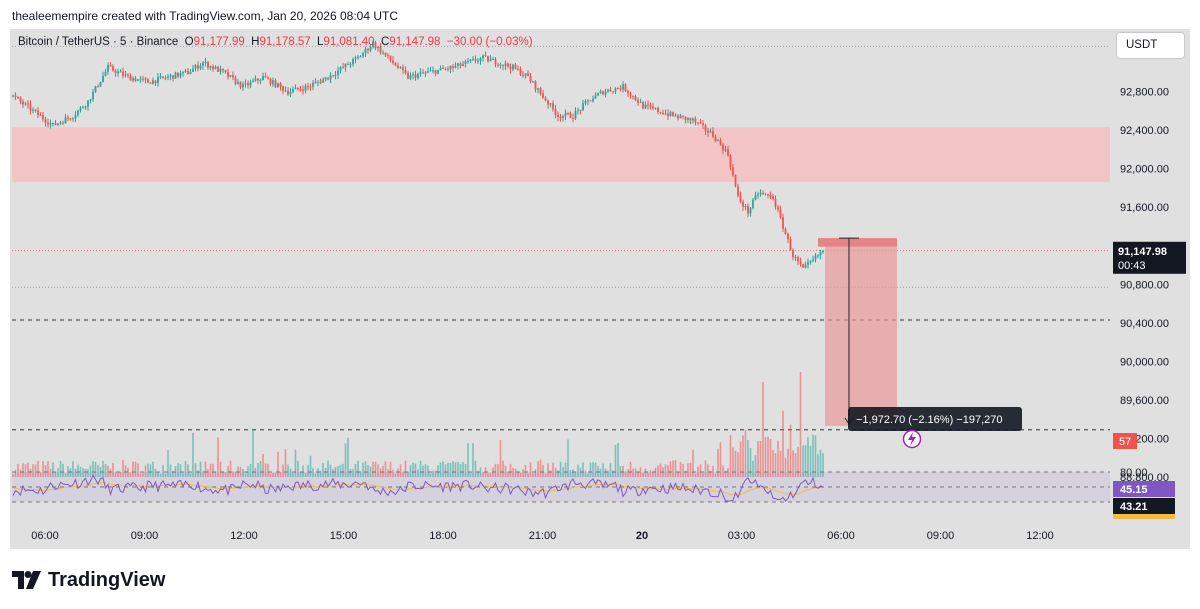 This screenshot has width=1200, height=609. Describe the element at coordinates (1144, 208) in the screenshot. I see `price-tick-label: 91,600.00` at that location.